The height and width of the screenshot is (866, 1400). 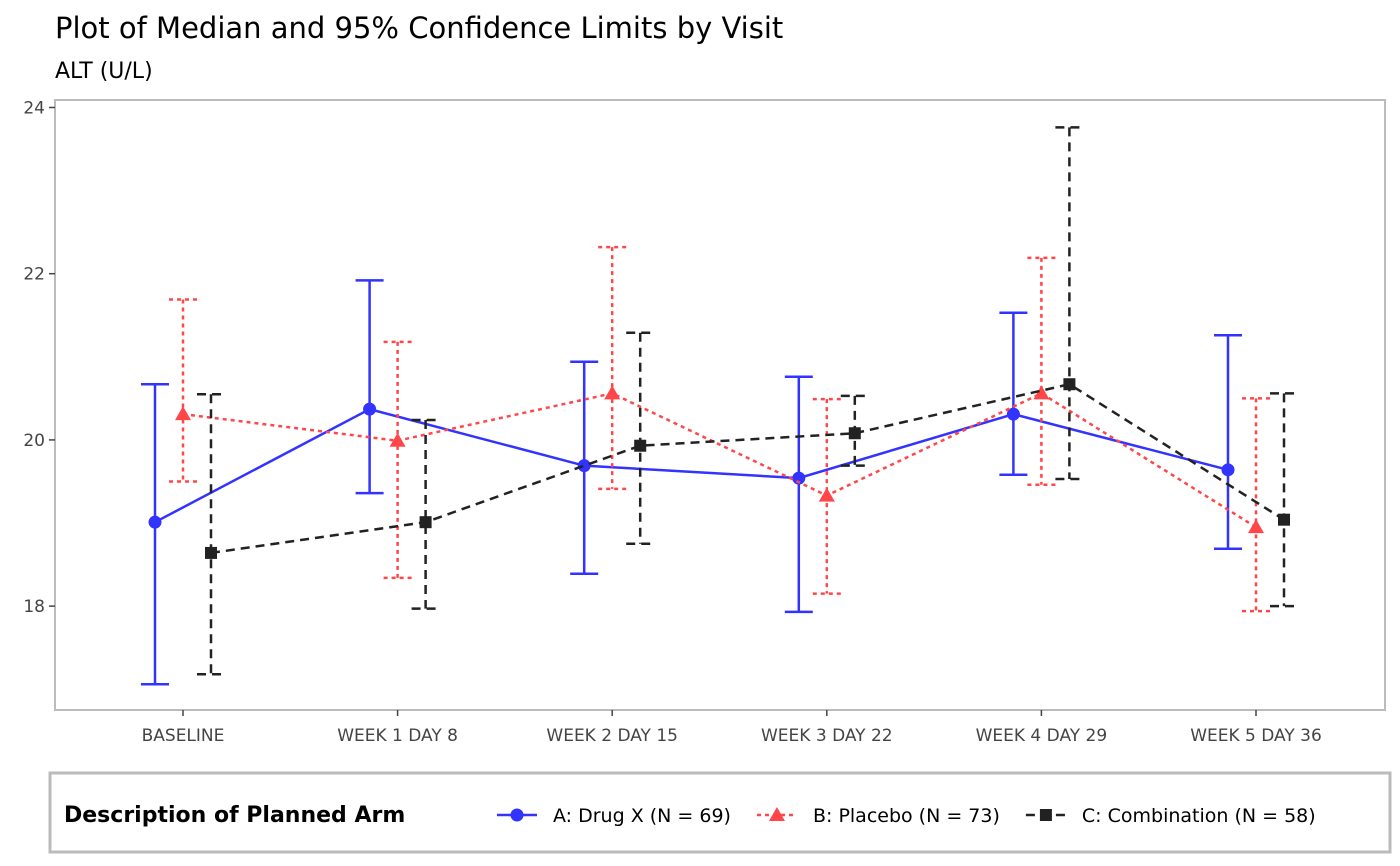 I want to click on legend-label: A: Drug X (N = 69), so click(x=642, y=816).